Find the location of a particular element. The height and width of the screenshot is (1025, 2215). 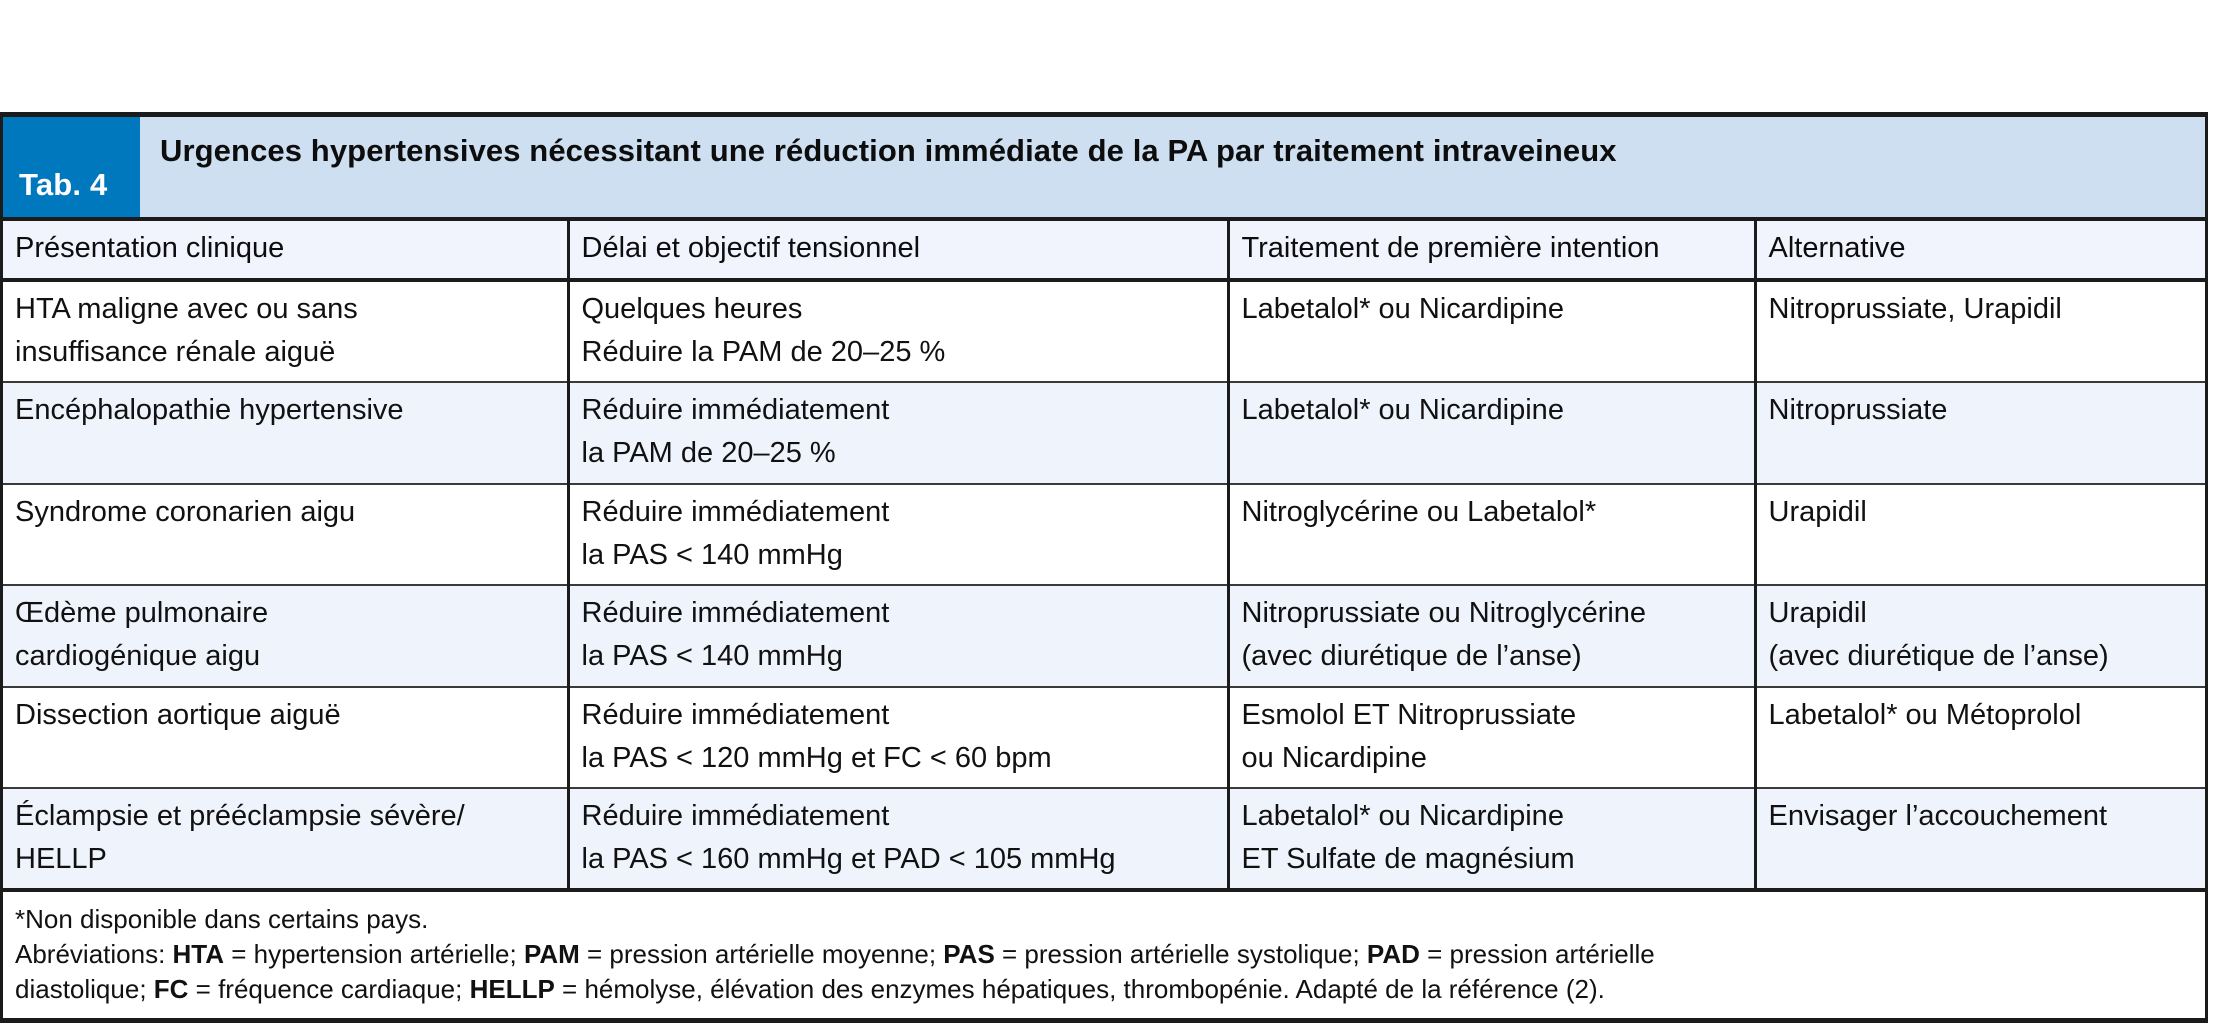

cell-line: Œdème pulmonaire is located at coordinates (142, 613).